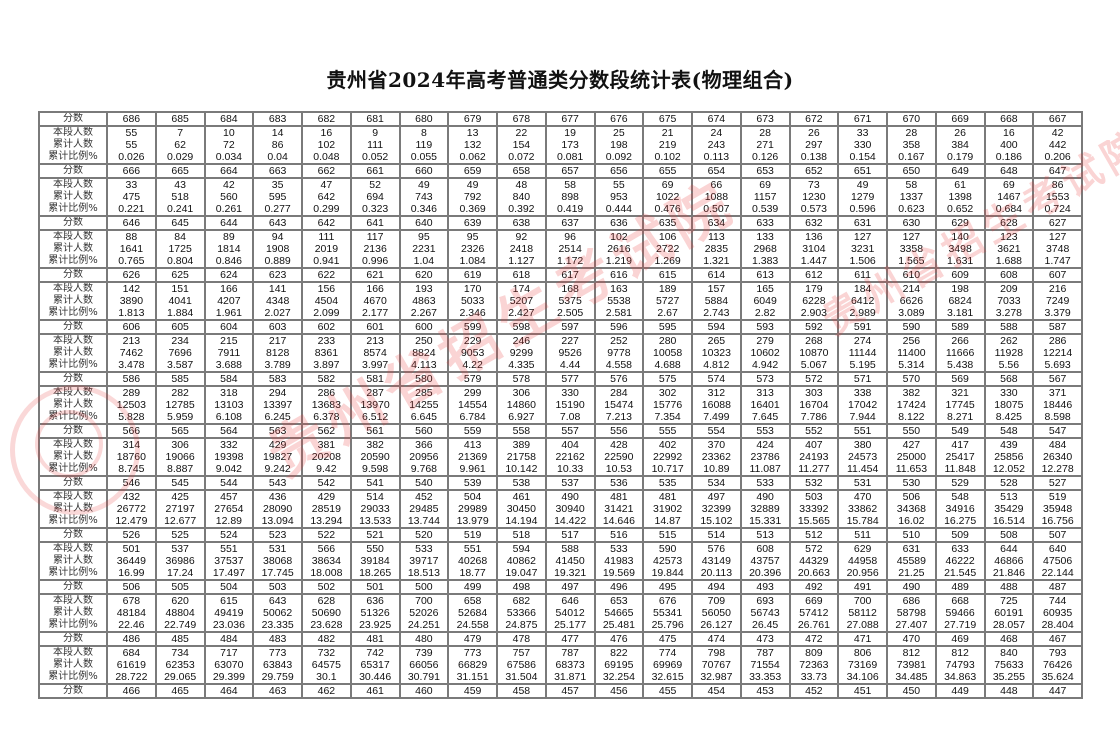  I want to click on data-cell: 10 72 0.034, so click(229, 145).